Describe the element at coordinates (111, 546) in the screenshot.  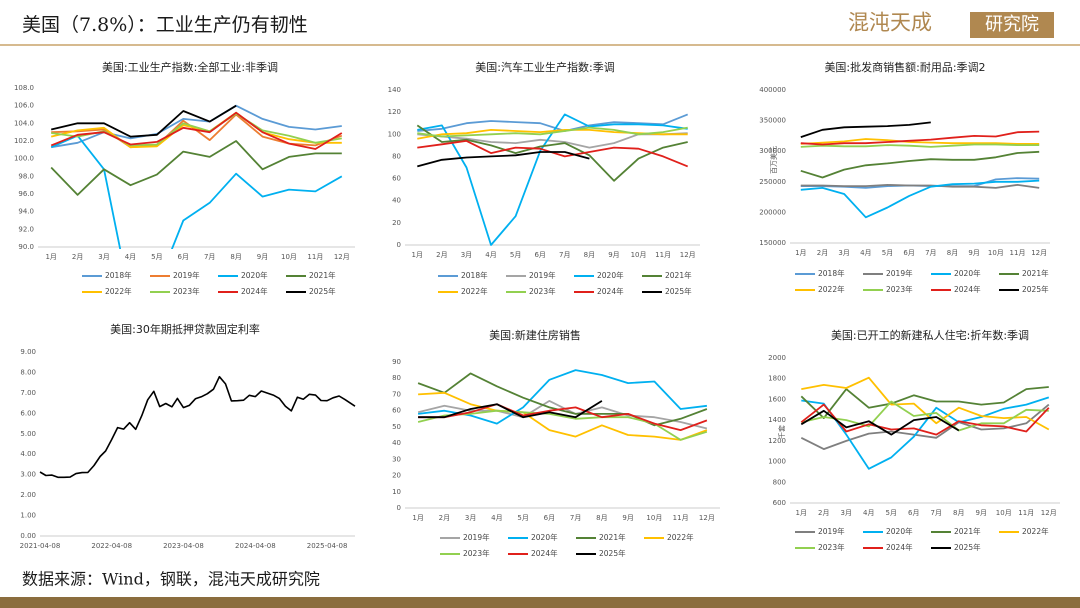
I see `x-tick-label: 2022-04-08` at that location.